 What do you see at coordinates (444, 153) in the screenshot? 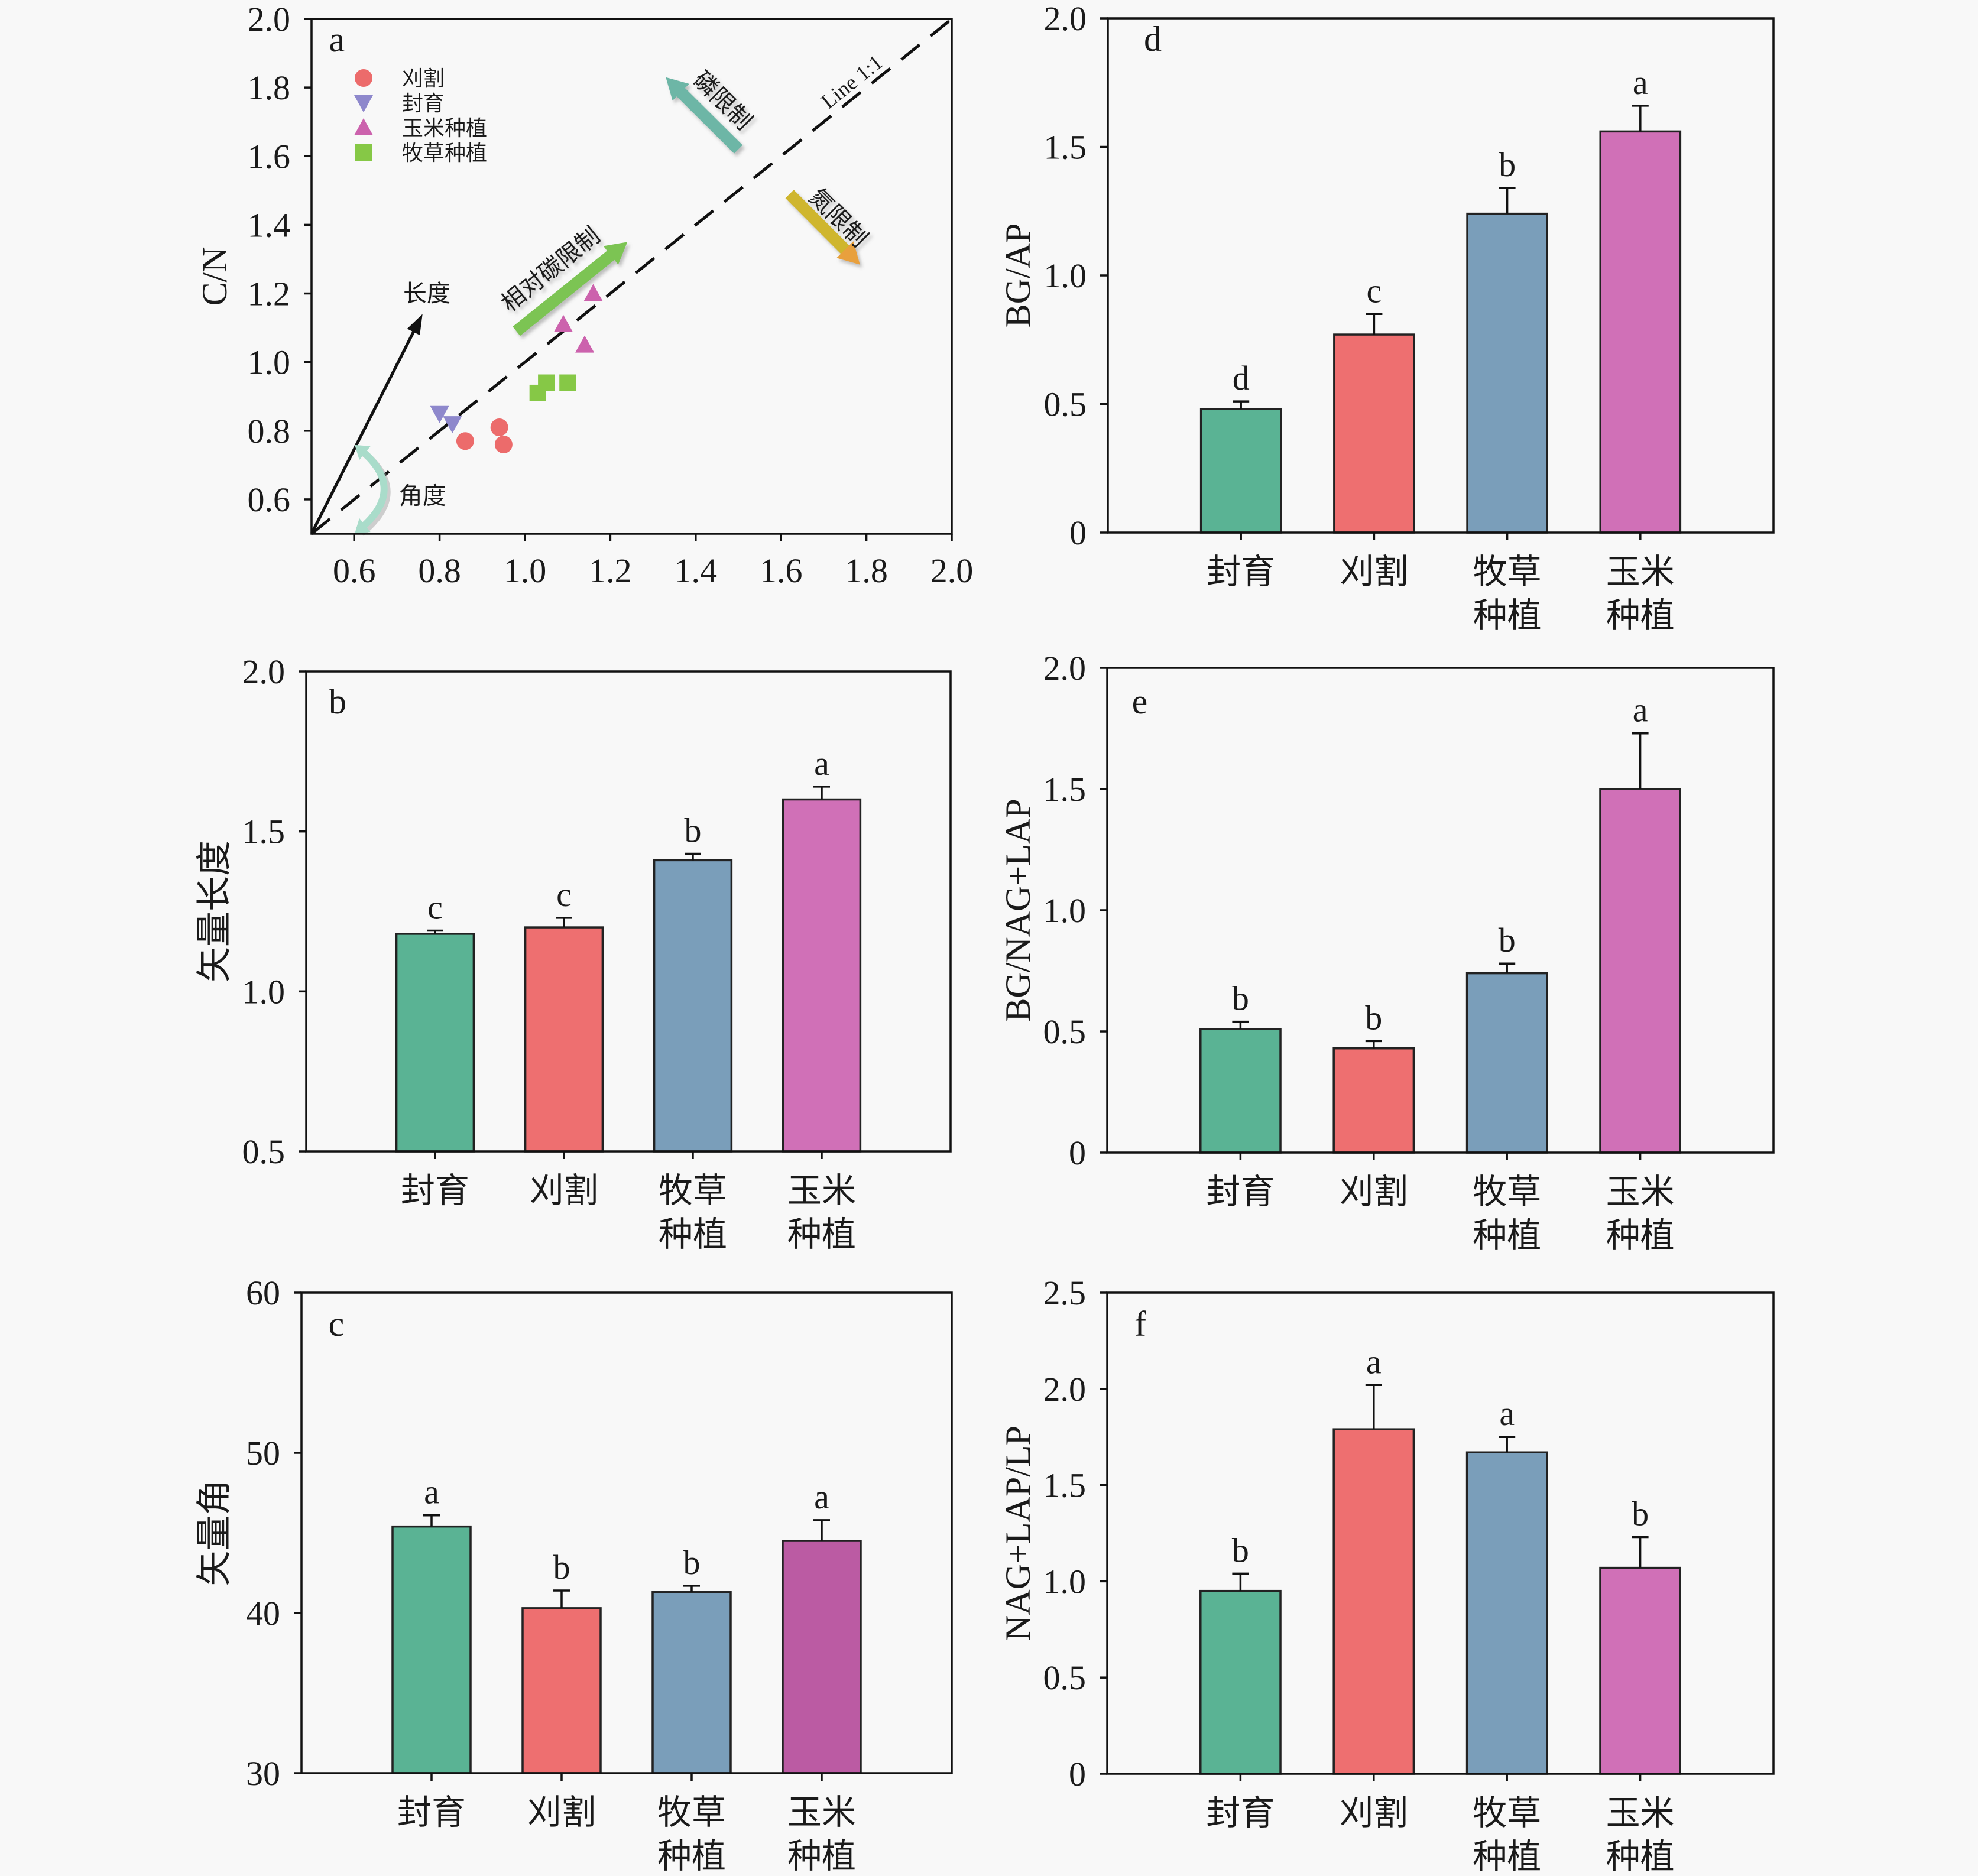
I see `legend-label: 牧草种植` at bounding box center [444, 153].